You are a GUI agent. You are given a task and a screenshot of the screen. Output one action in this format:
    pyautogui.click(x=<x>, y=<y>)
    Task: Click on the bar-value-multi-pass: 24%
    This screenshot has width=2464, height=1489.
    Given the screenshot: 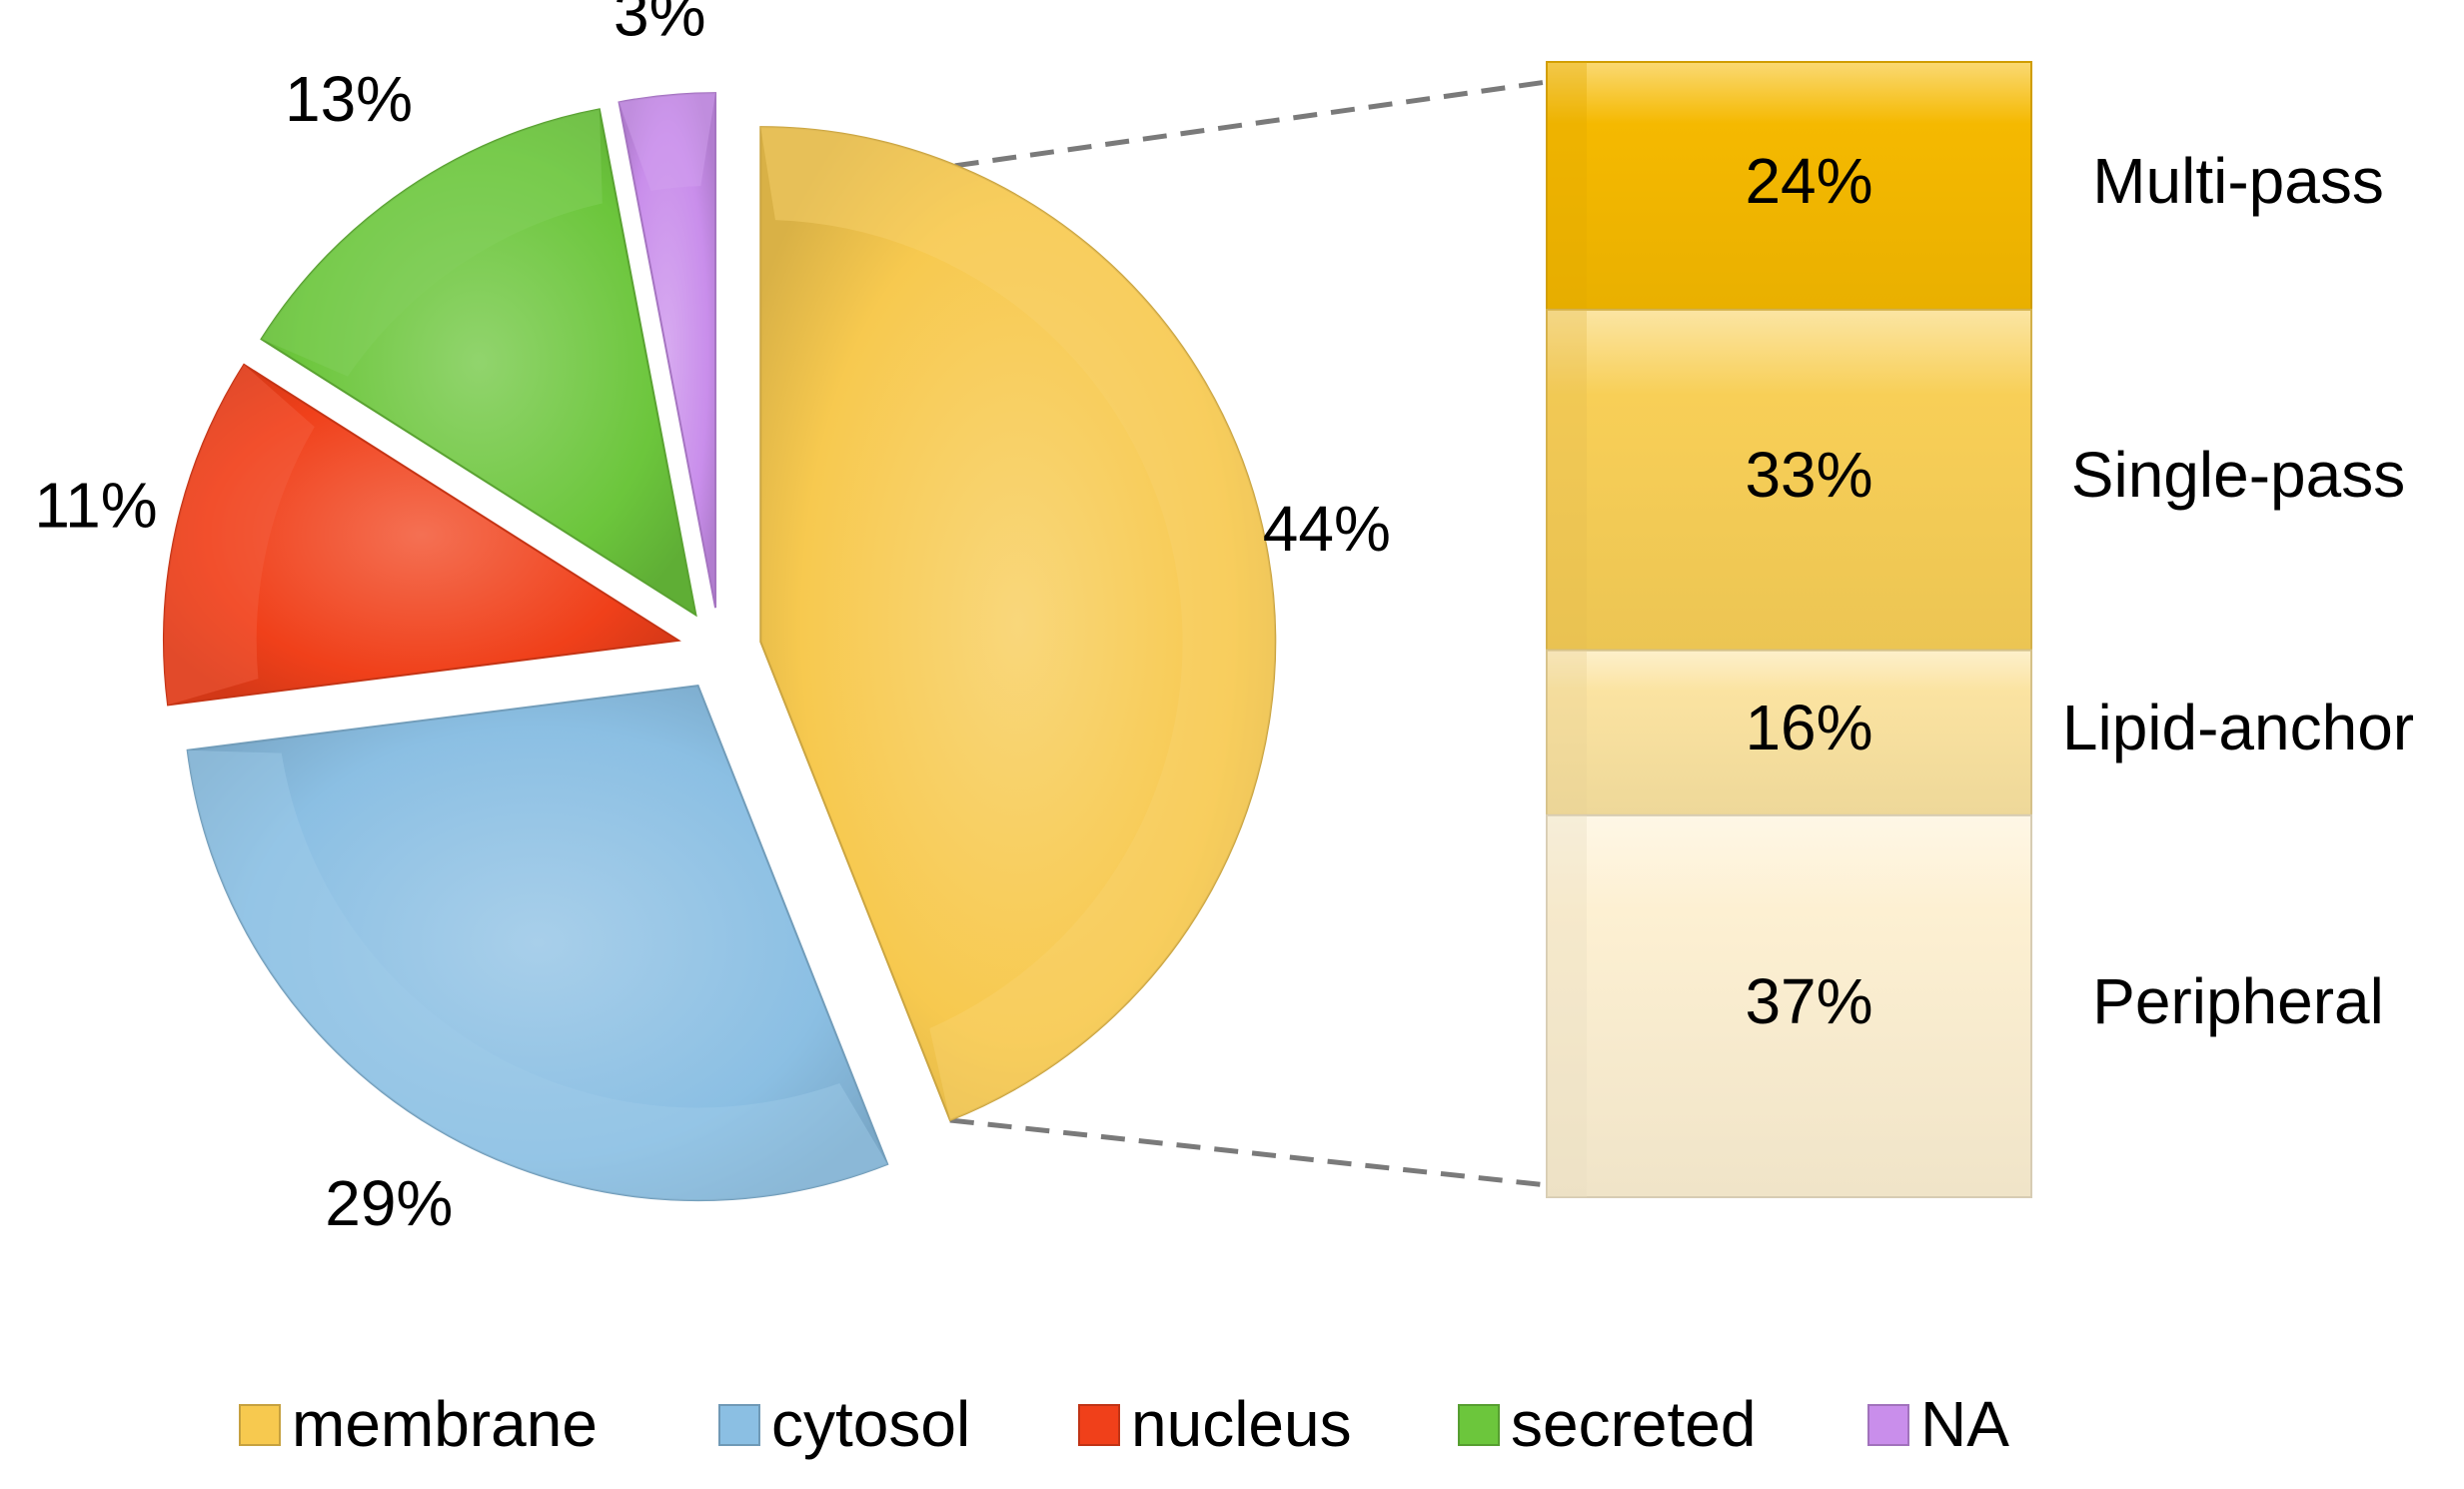 What is the action you would take?
    pyautogui.click(x=1808, y=181)
    